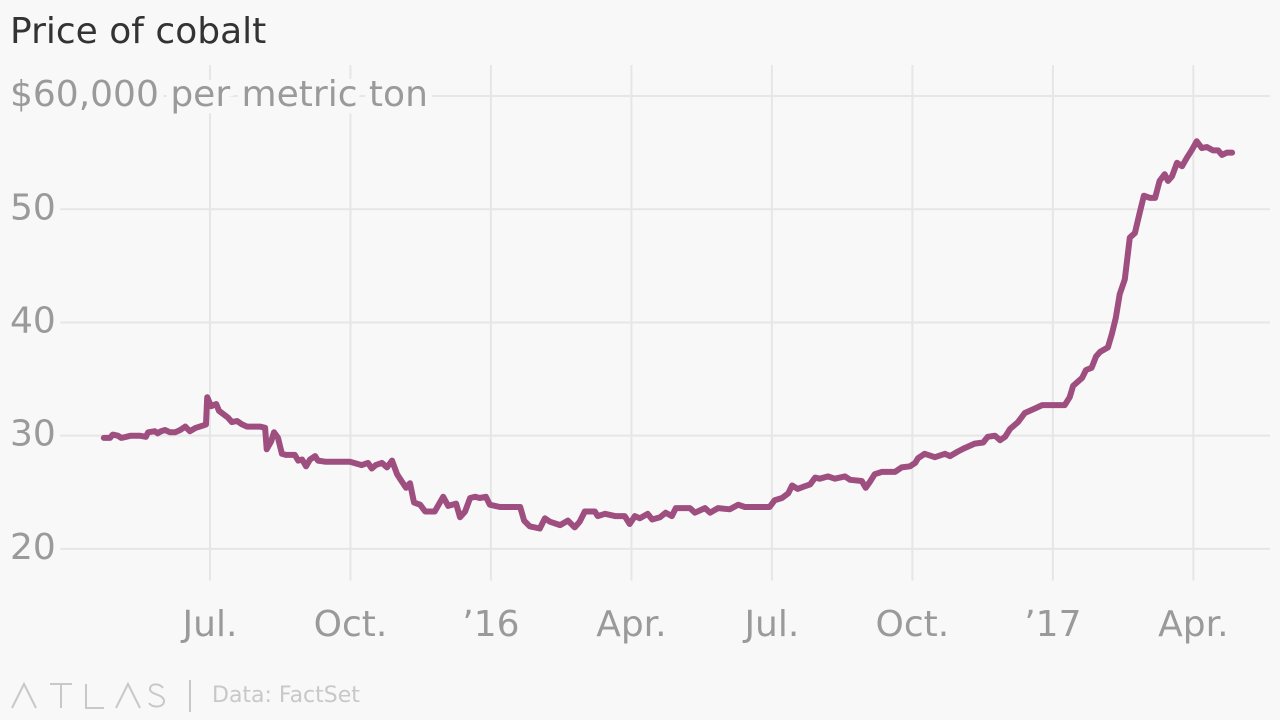  Describe the element at coordinates (286, 695) in the screenshot. I see `source-note: Data: FactSet` at that location.